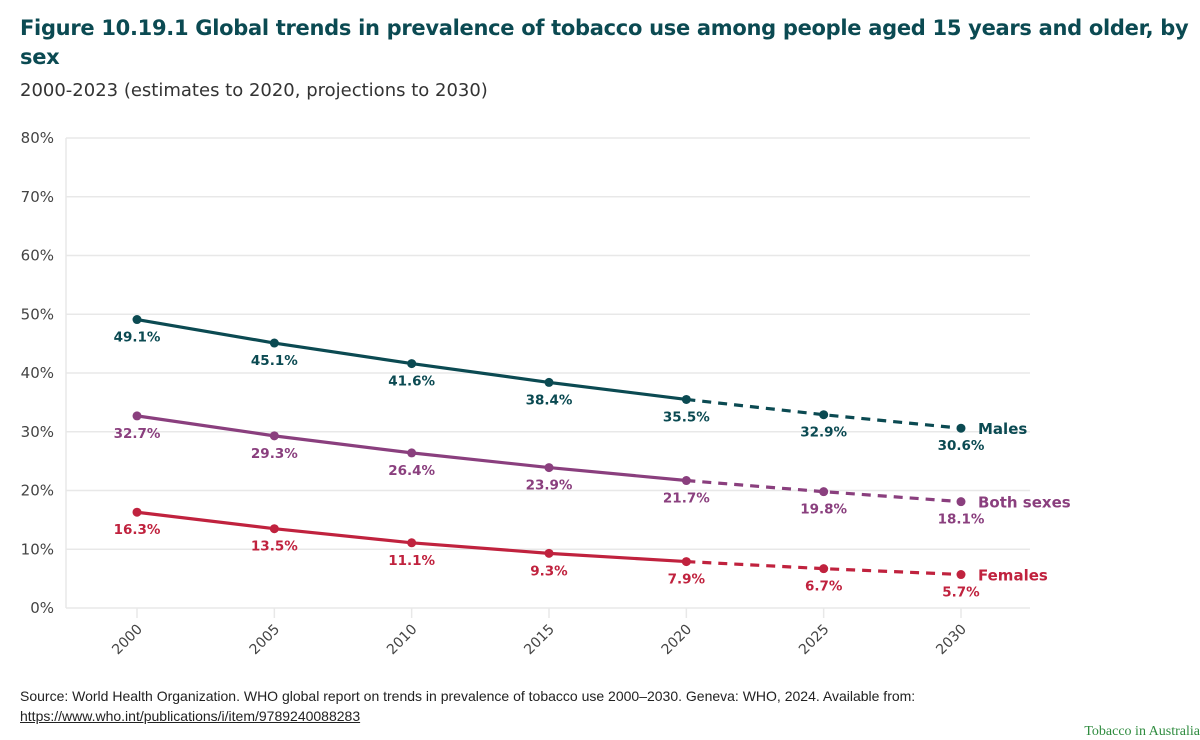 This screenshot has width=1200, height=740. Describe the element at coordinates (1013, 576) in the screenshot. I see `series-label-females: Females` at that location.